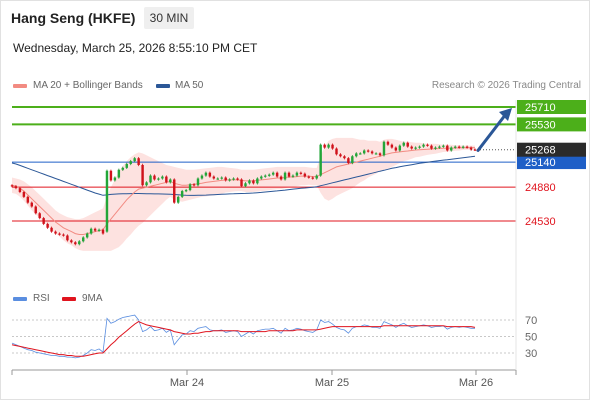 The width and height of the screenshot is (590, 400). I want to click on level-label-24880: 24880, so click(540, 188).